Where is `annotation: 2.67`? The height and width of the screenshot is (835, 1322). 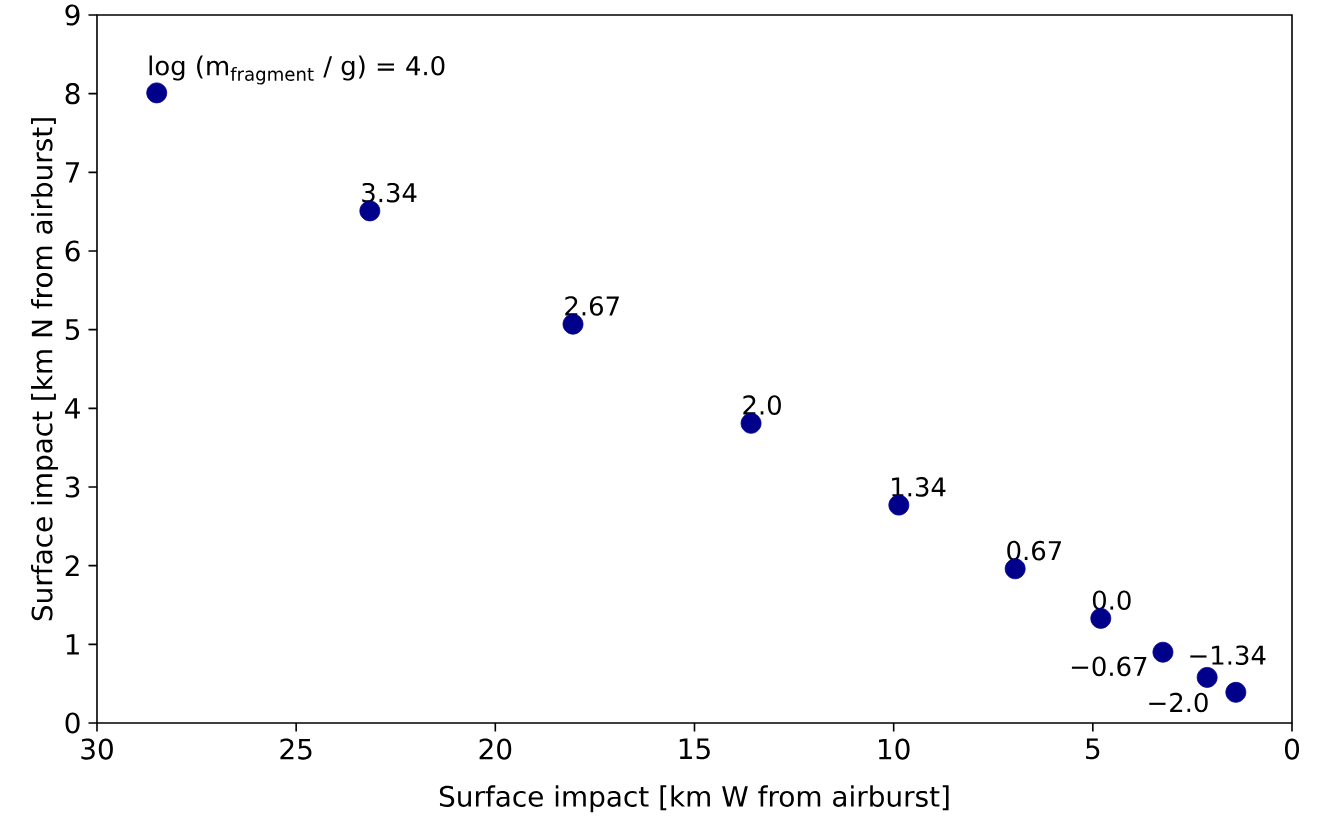
annotation: 2.67 is located at coordinates (592, 306).